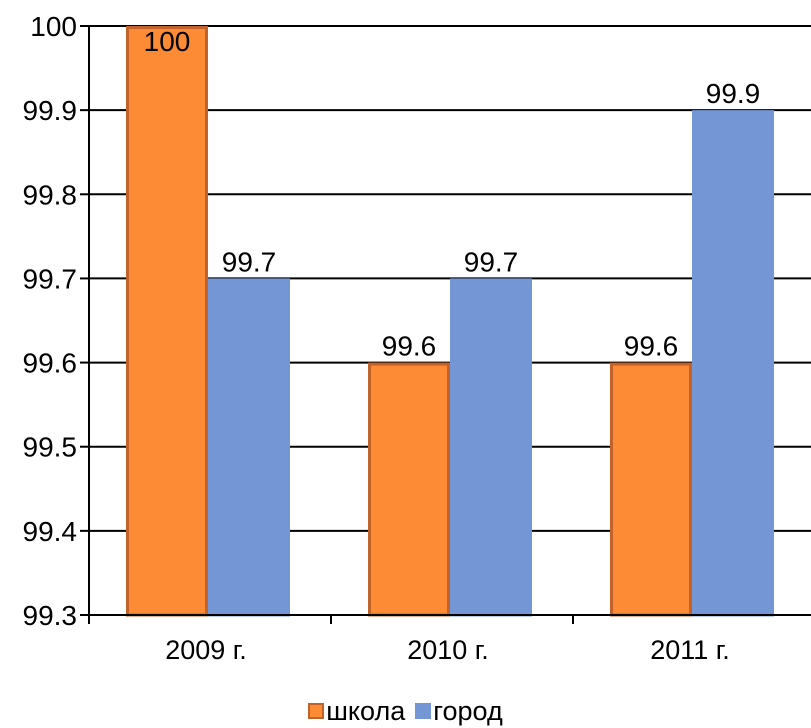 This screenshot has height=728, width=811. Describe the element at coordinates (423, 711) in the screenshot. I see `legend-swatch-city` at that location.